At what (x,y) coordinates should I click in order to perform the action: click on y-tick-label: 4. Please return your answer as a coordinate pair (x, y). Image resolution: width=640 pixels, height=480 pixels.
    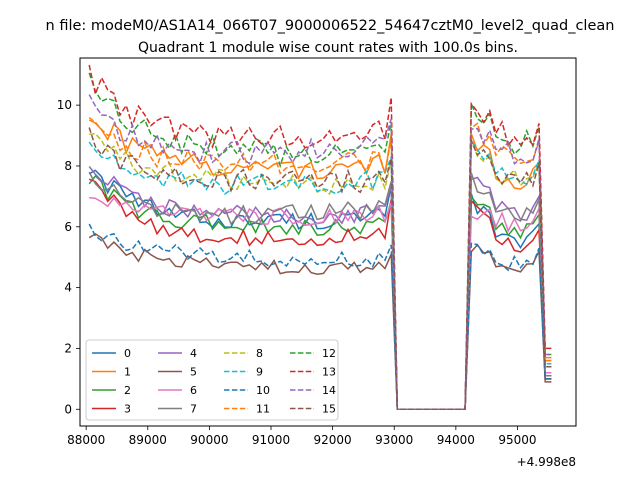
    Looking at the image, I should click on (68, 288).